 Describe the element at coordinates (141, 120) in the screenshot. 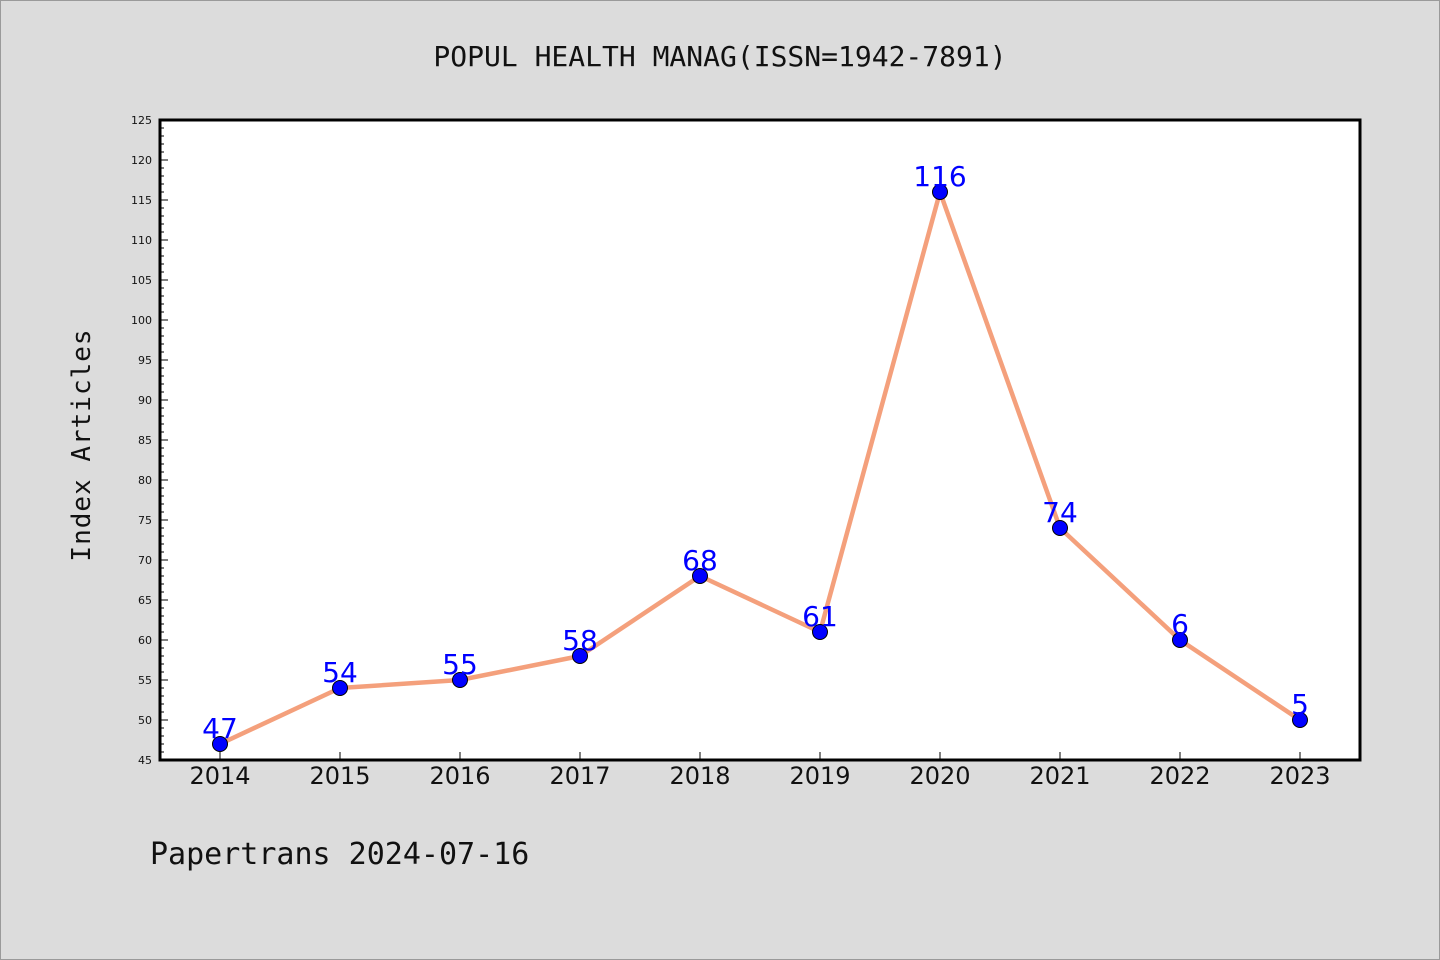

I see `y-tick-label: 125` at that location.